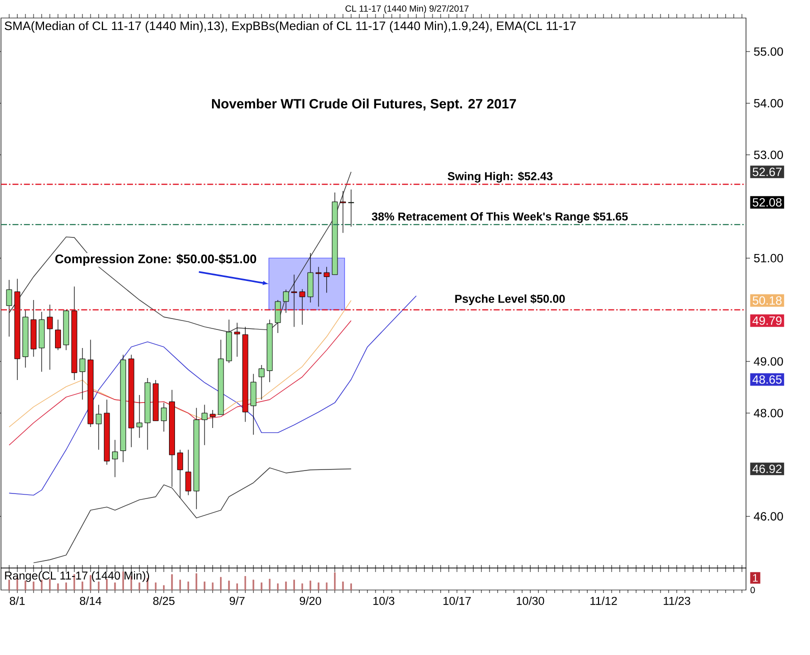  I want to click on y-tick-label: 48.00, so click(768, 413).